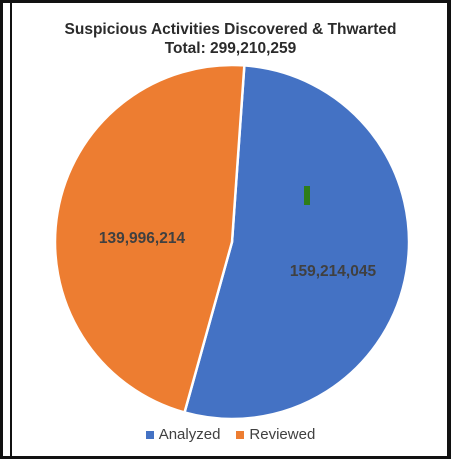 Image resolution: width=451 pixels, height=459 pixels. I want to click on legend-item-analyzed: Analyzed, so click(183, 434).